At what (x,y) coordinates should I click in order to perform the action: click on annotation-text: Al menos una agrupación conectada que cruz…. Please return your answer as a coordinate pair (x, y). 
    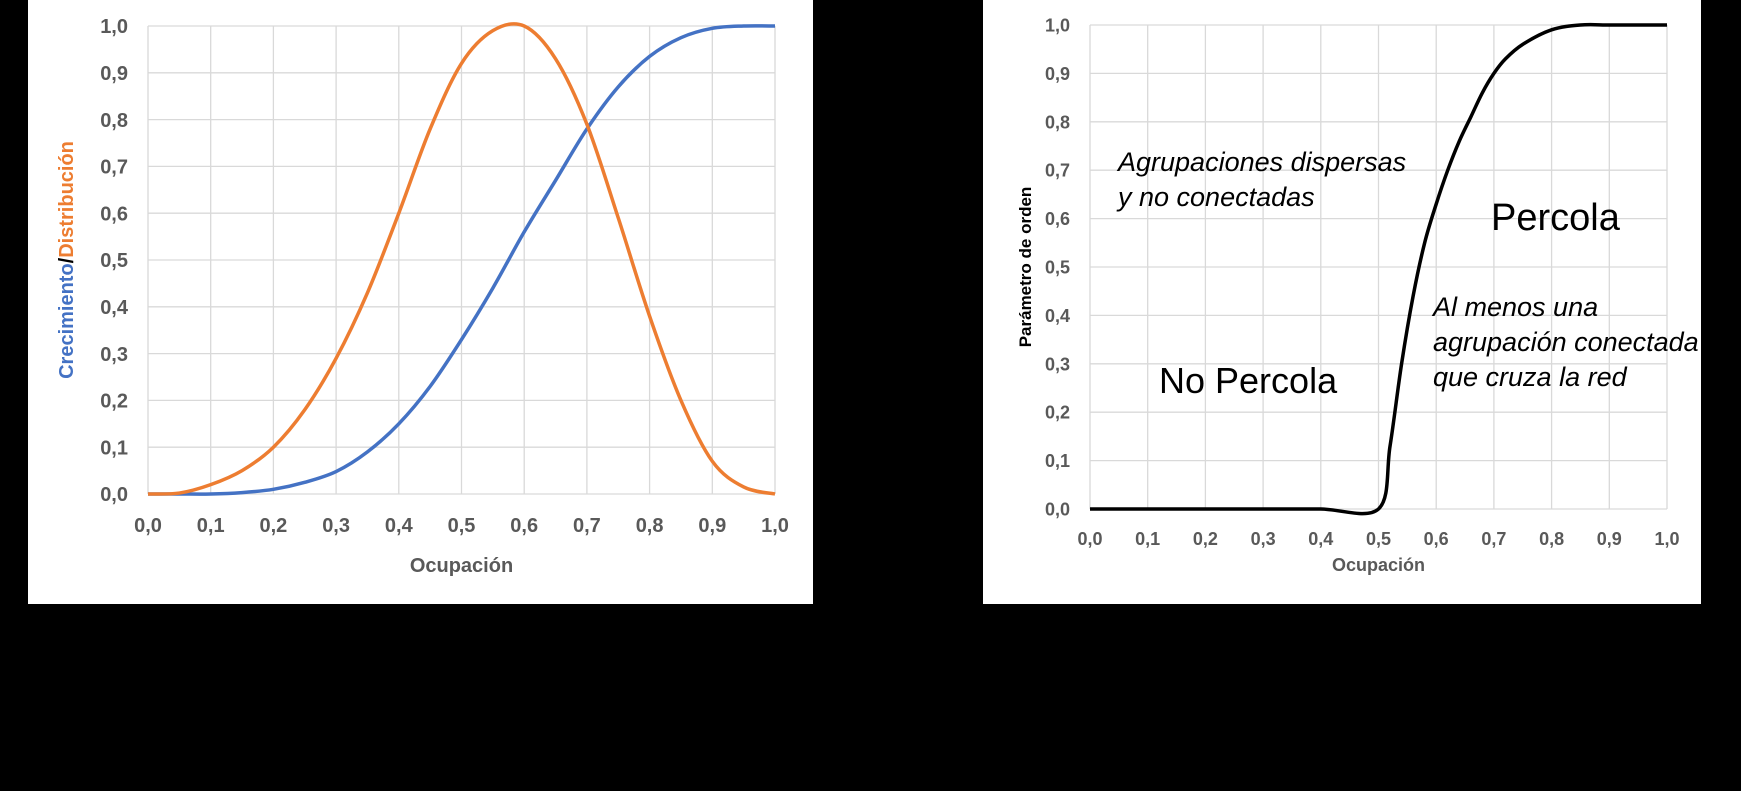
    Looking at the image, I should click on (1565, 342).